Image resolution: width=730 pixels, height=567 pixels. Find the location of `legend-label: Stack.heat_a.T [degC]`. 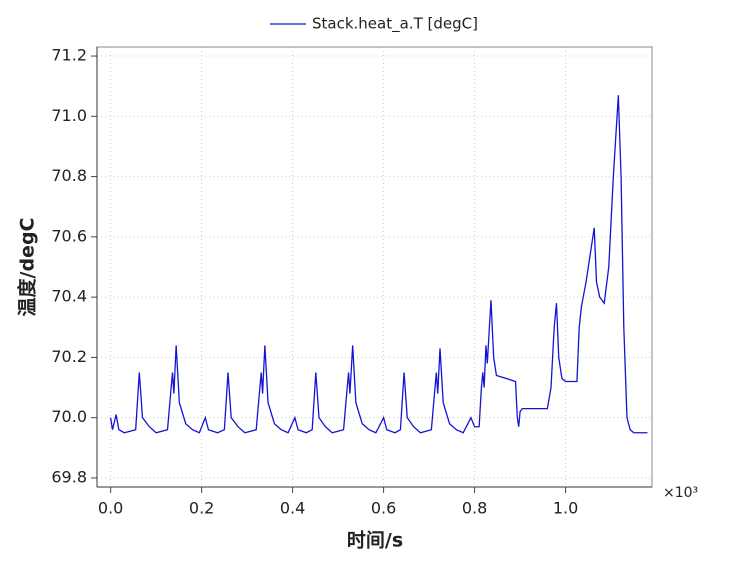

legend-label: Stack.heat_a.T [degC] is located at coordinates (395, 24).